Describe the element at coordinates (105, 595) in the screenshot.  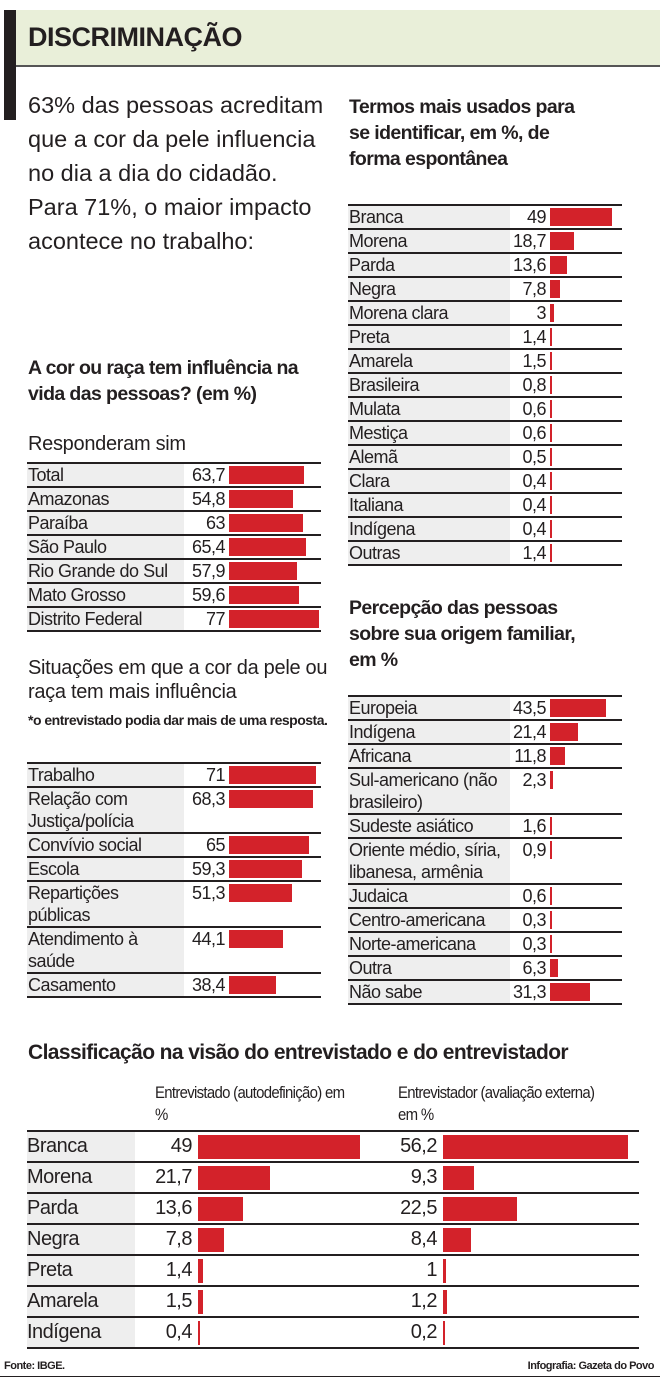
I see `row-label: Mato Grosso` at that location.